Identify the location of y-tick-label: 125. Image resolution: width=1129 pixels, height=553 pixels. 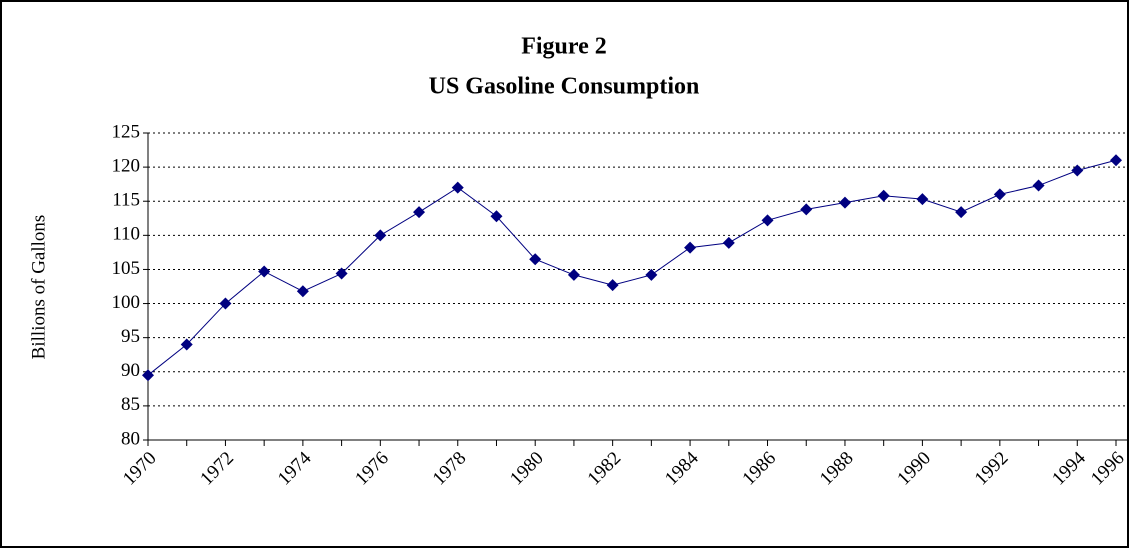
(126, 131).